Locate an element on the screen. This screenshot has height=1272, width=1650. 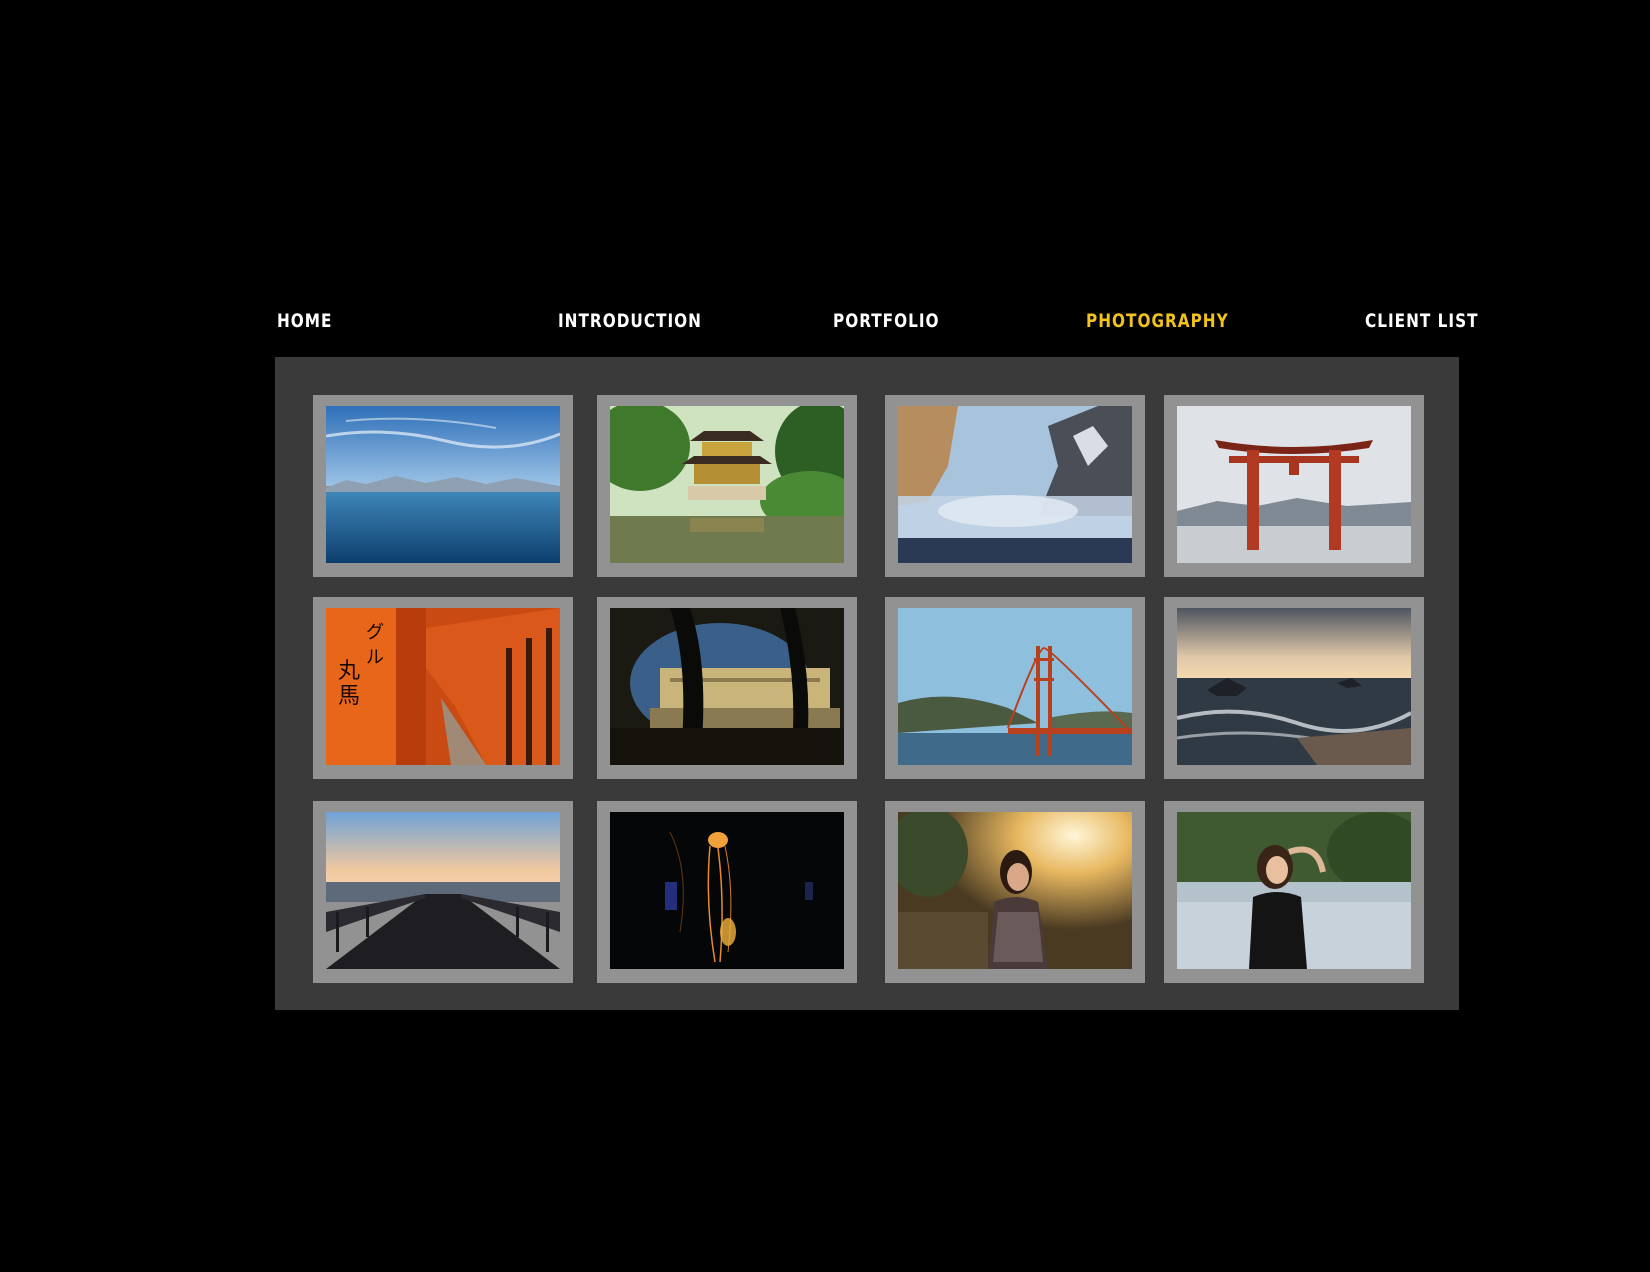
photo-misty-valley is located at coordinates (1015, 484).